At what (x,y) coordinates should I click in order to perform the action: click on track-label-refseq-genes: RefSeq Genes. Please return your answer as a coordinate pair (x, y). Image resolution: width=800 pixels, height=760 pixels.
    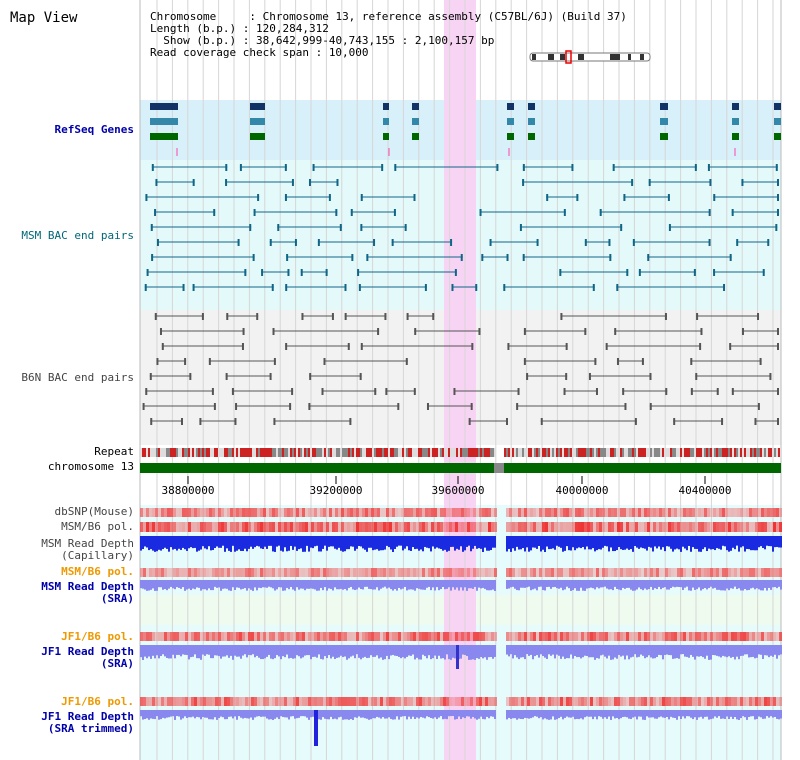
    Looking at the image, I should click on (94, 129).